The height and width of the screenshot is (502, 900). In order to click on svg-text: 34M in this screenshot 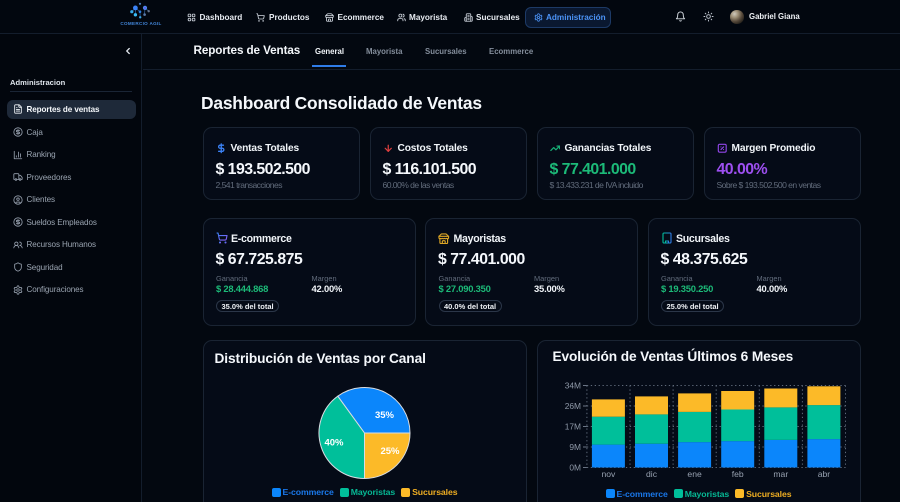, I will do `click(572, 385)`.